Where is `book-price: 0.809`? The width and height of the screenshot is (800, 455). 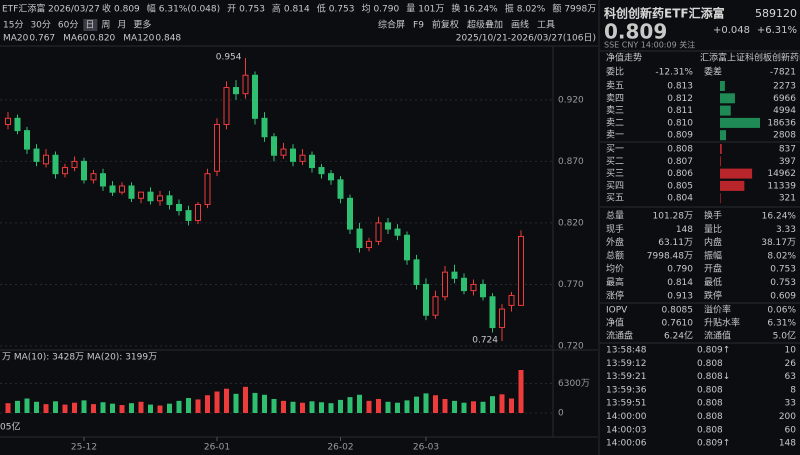 book-price: 0.809 is located at coordinates (680, 136).